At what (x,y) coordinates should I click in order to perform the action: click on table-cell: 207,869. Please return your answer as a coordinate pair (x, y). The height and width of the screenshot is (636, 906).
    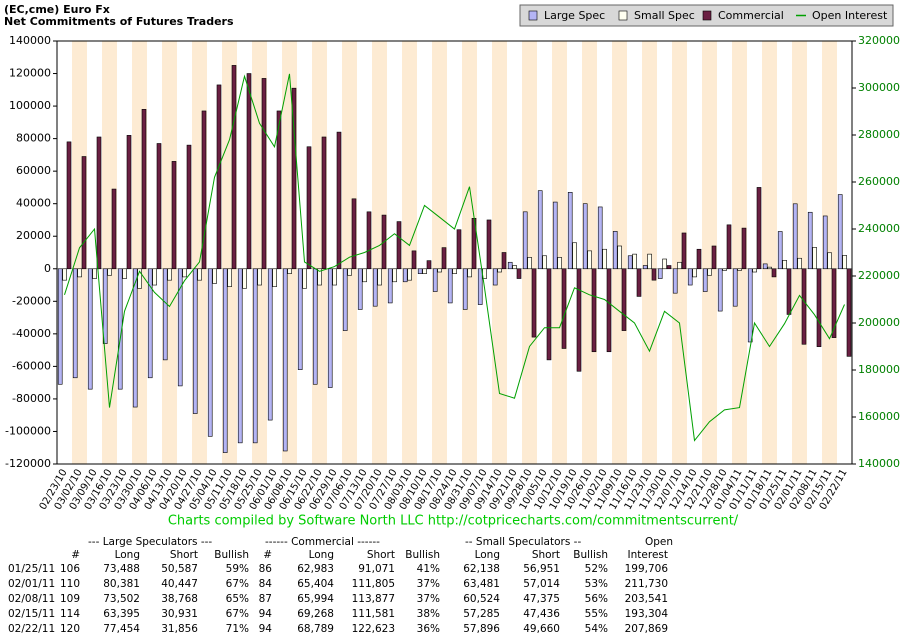
    Looking at the image, I should click on (646, 629).